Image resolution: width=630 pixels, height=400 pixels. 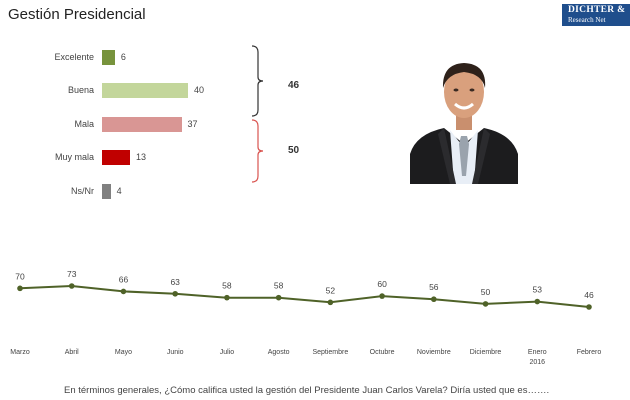 I want to click on page-title: Gestión Presidencial, so click(x=77, y=14).